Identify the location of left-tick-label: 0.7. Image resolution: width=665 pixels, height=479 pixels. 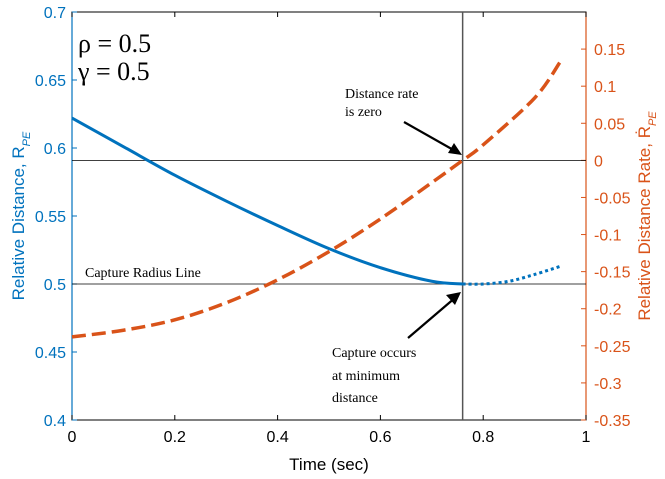
(55, 13).